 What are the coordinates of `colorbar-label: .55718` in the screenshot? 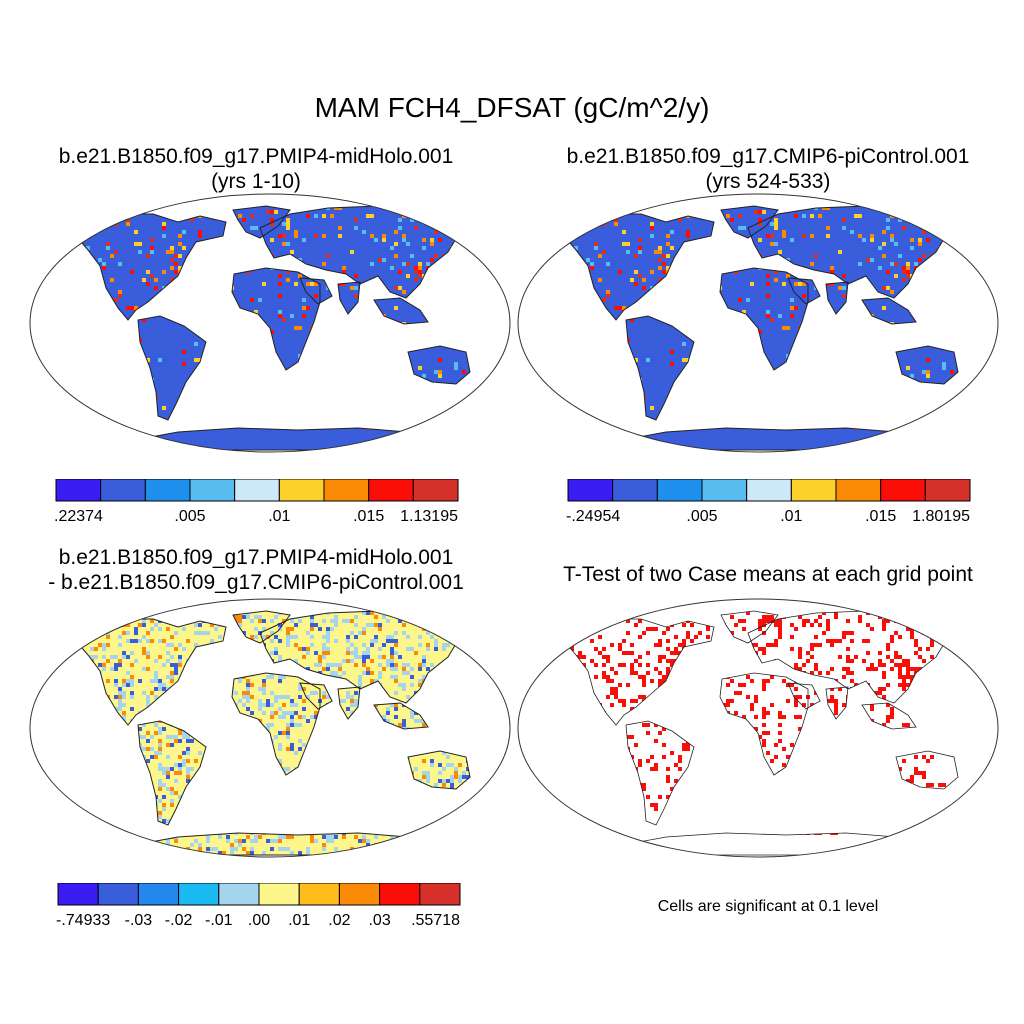 It's located at (435, 920).